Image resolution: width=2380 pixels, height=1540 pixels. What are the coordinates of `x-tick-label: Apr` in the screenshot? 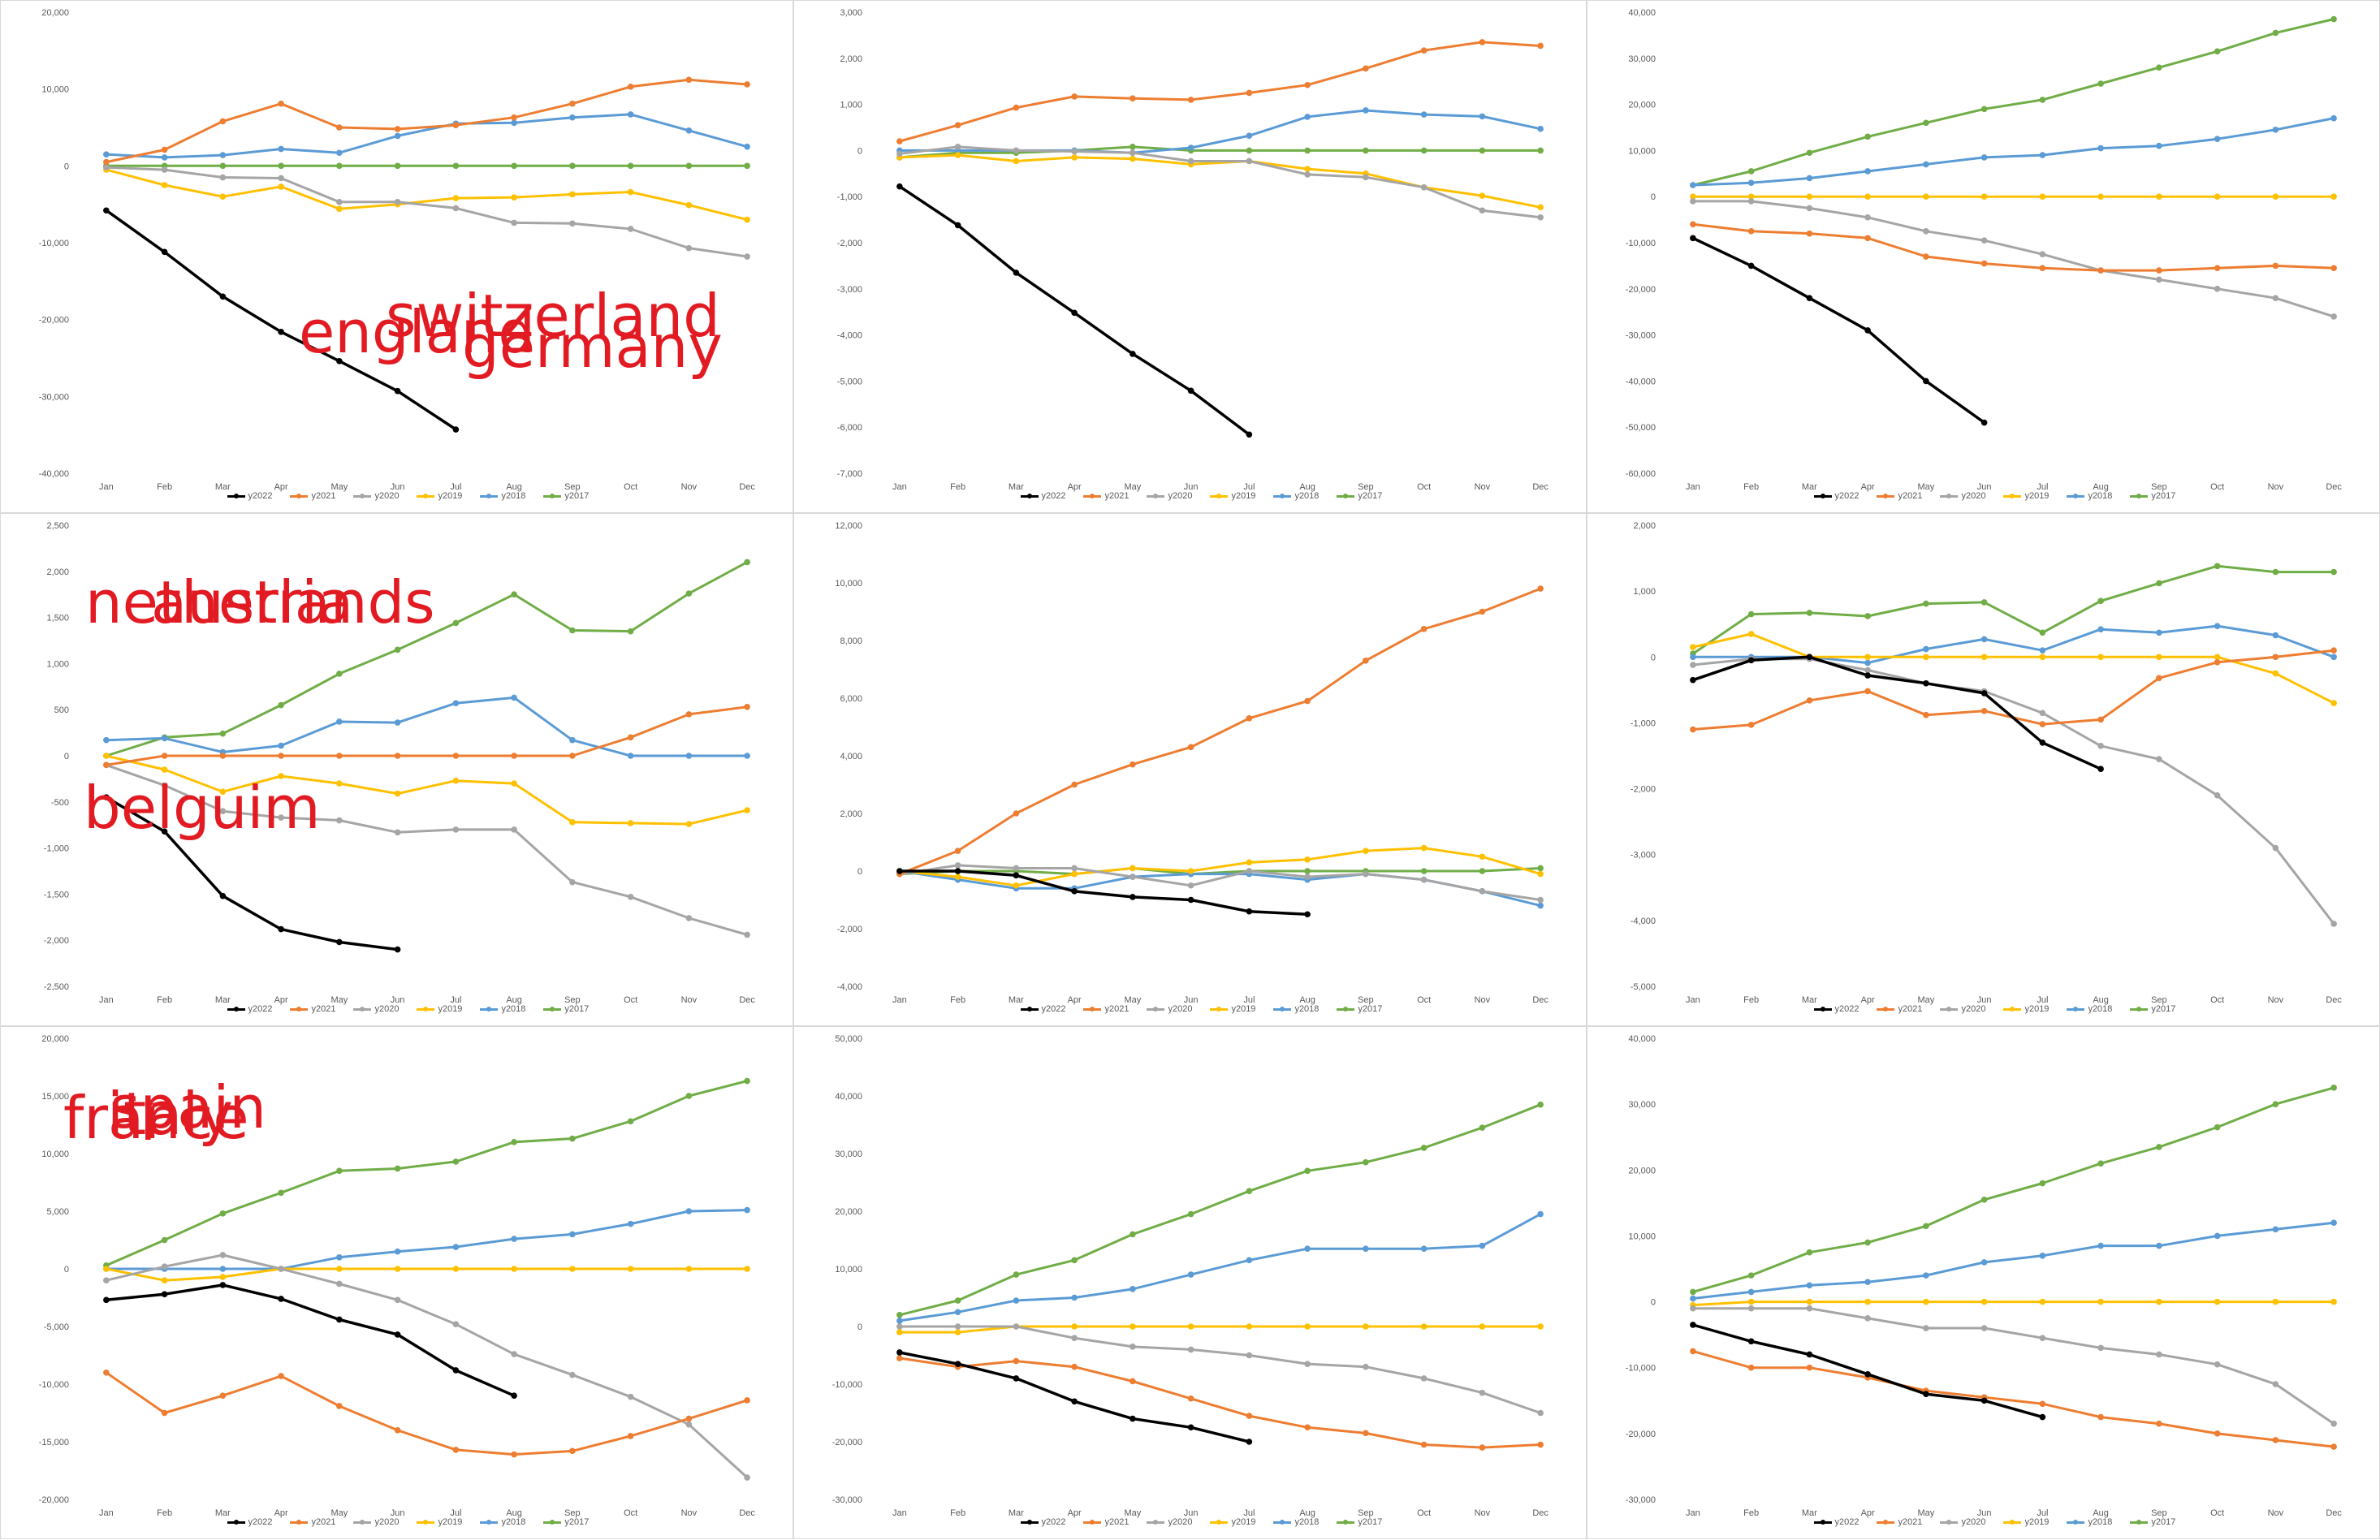 It's located at (1868, 1513).